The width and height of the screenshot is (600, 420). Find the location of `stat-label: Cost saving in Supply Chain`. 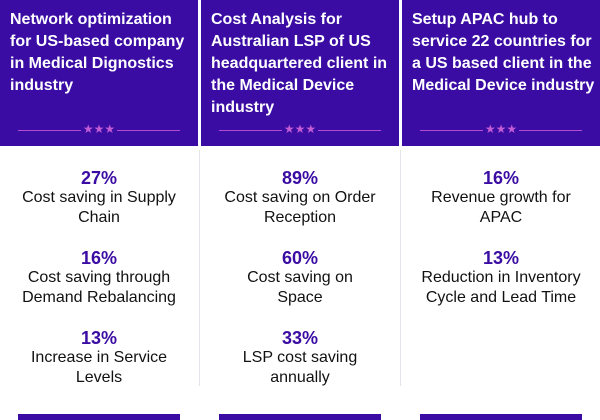

stat-label: Cost saving in Supply Chain is located at coordinates (99, 207).